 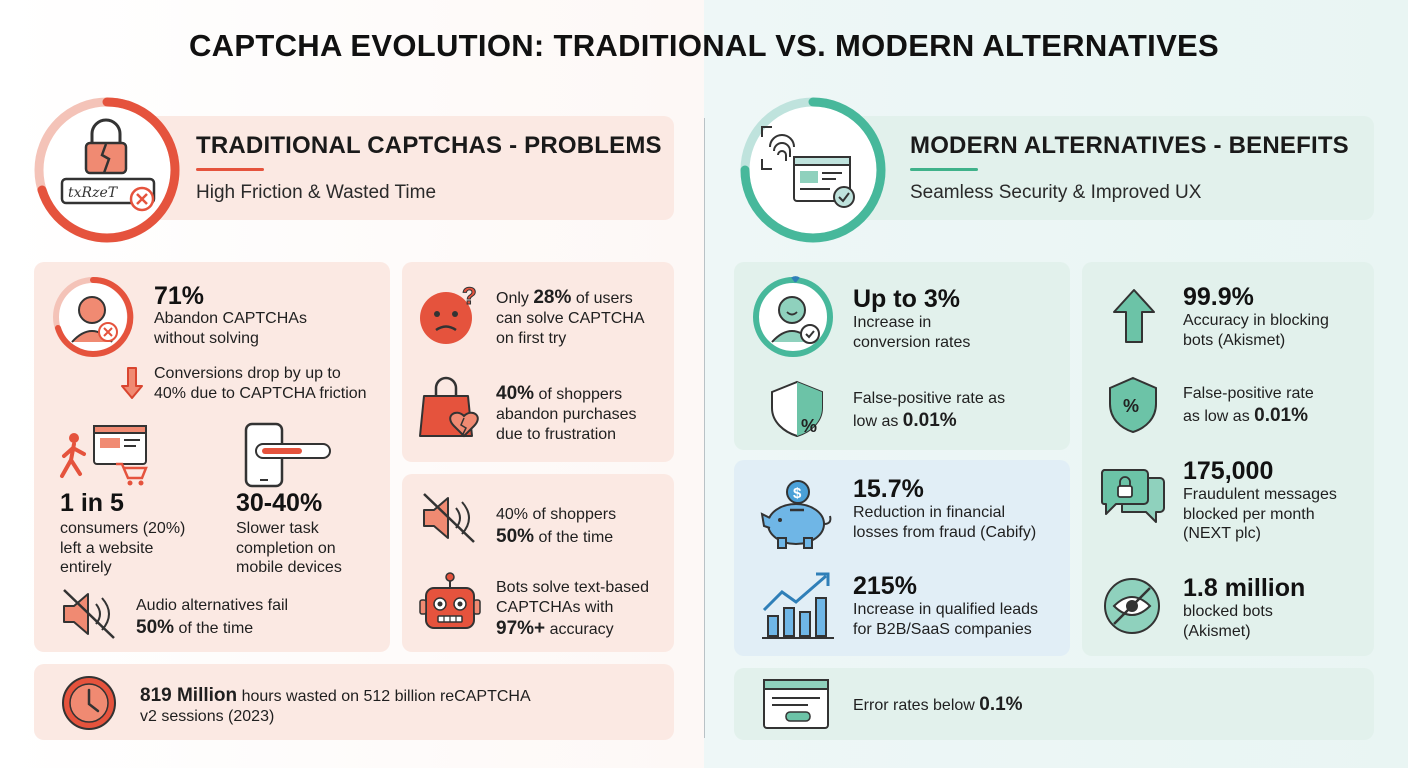 I want to click on leads-value: 215%, so click(x=885, y=586).